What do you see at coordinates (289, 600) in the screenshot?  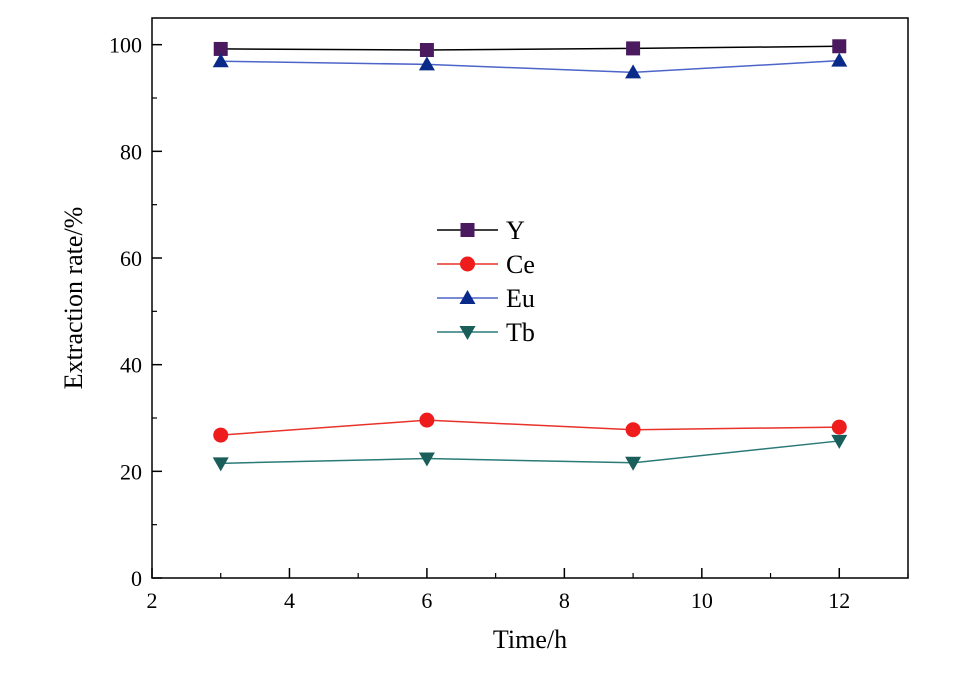 I see `x-tick-label: 4` at bounding box center [289, 600].